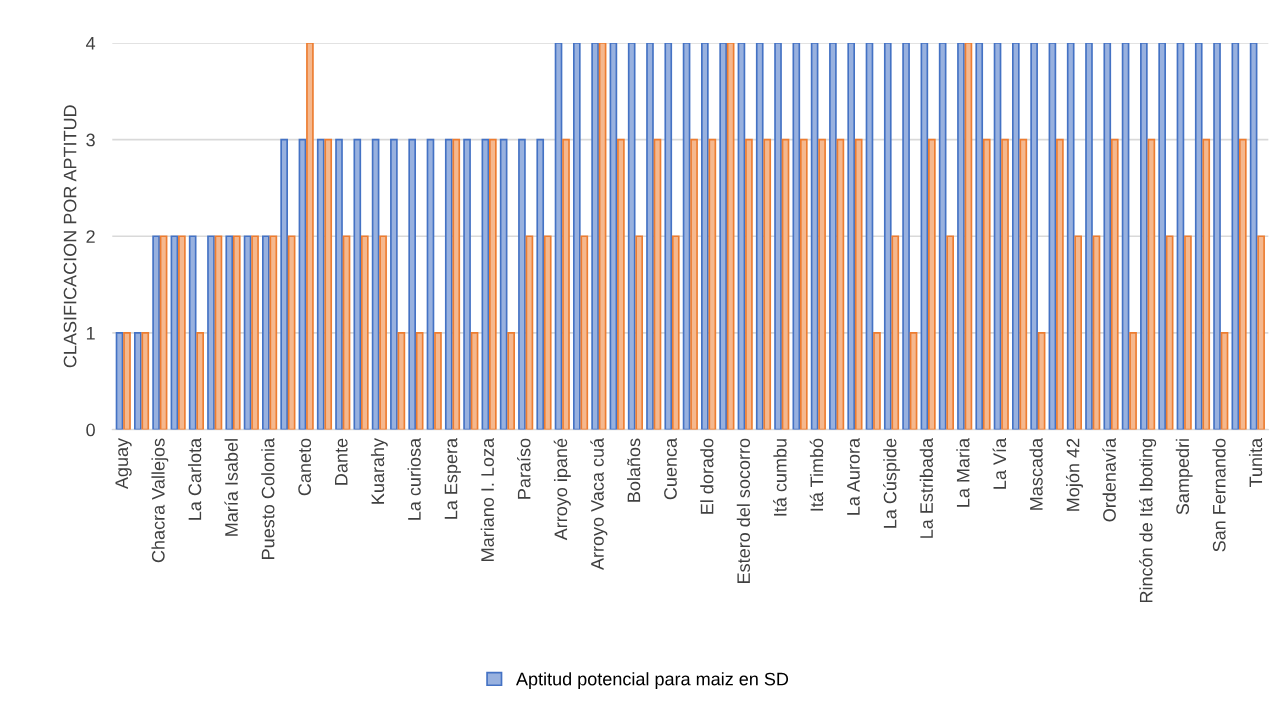 This screenshot has height=716, width=1276. Describe the element at coordinates (892, 483) in the screenshot. I see `x-tick-label: La Cúspide` at that location.